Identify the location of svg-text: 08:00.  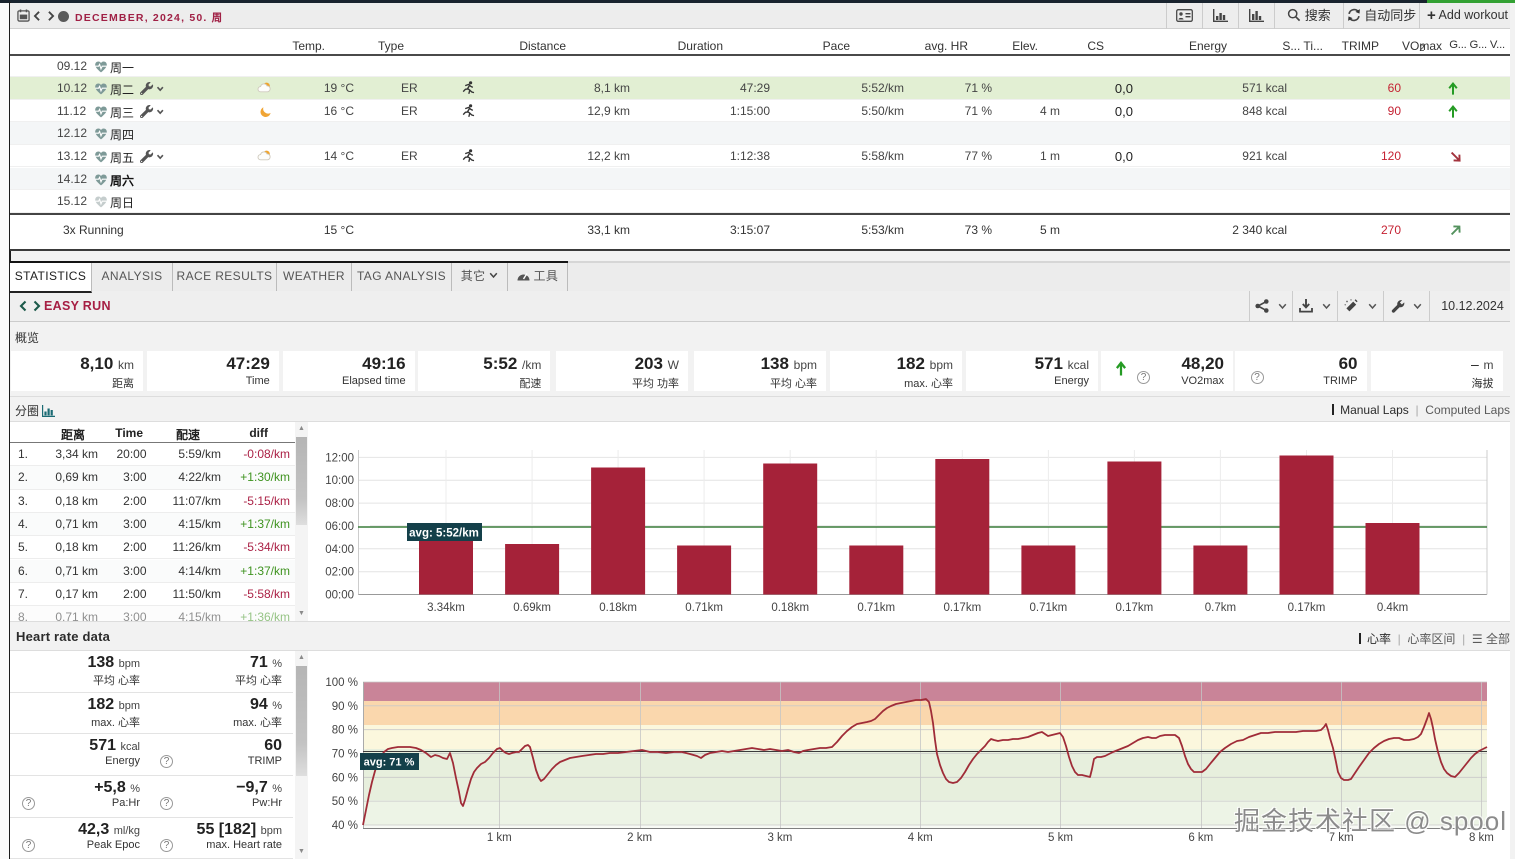
(339, 504).